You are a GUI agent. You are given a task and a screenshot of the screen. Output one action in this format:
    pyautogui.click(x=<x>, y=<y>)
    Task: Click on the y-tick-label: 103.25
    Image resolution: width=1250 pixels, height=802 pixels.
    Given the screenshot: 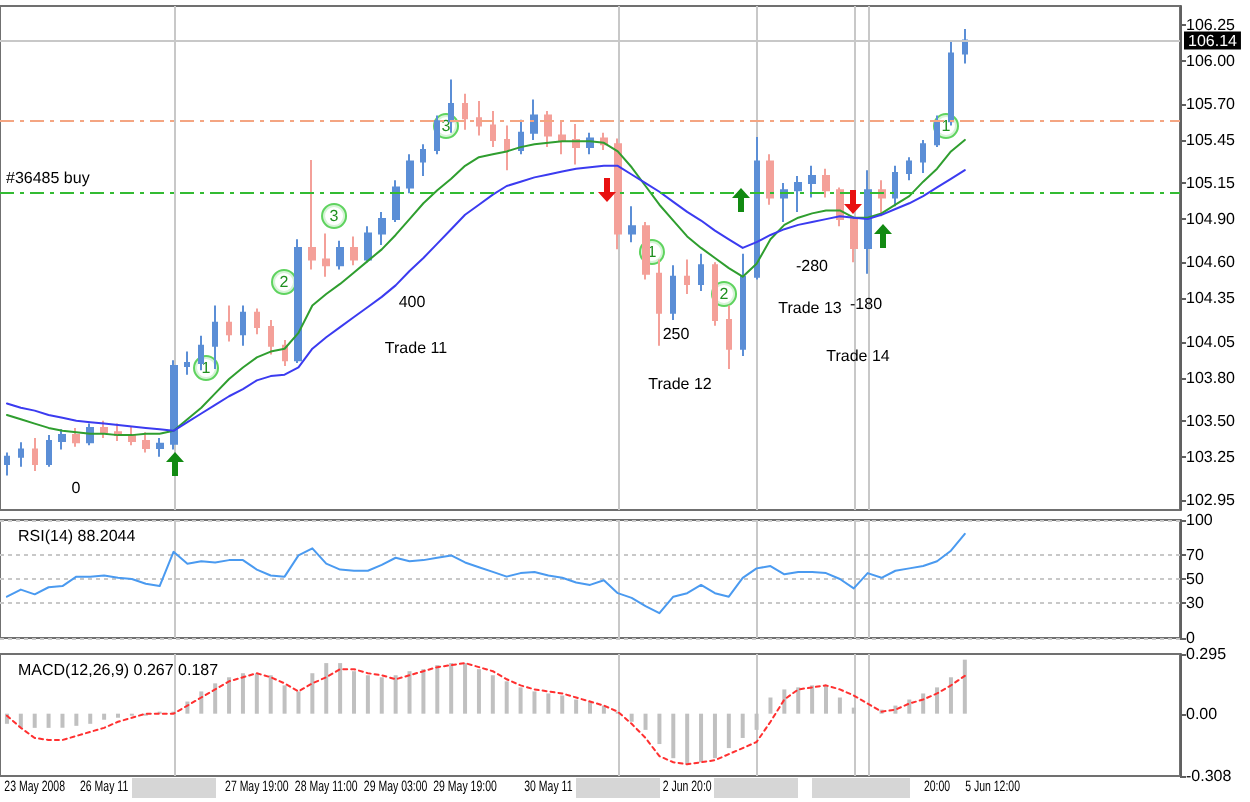 What is the action you would take?
    pyautogui.click(x=1211, y=456)
    